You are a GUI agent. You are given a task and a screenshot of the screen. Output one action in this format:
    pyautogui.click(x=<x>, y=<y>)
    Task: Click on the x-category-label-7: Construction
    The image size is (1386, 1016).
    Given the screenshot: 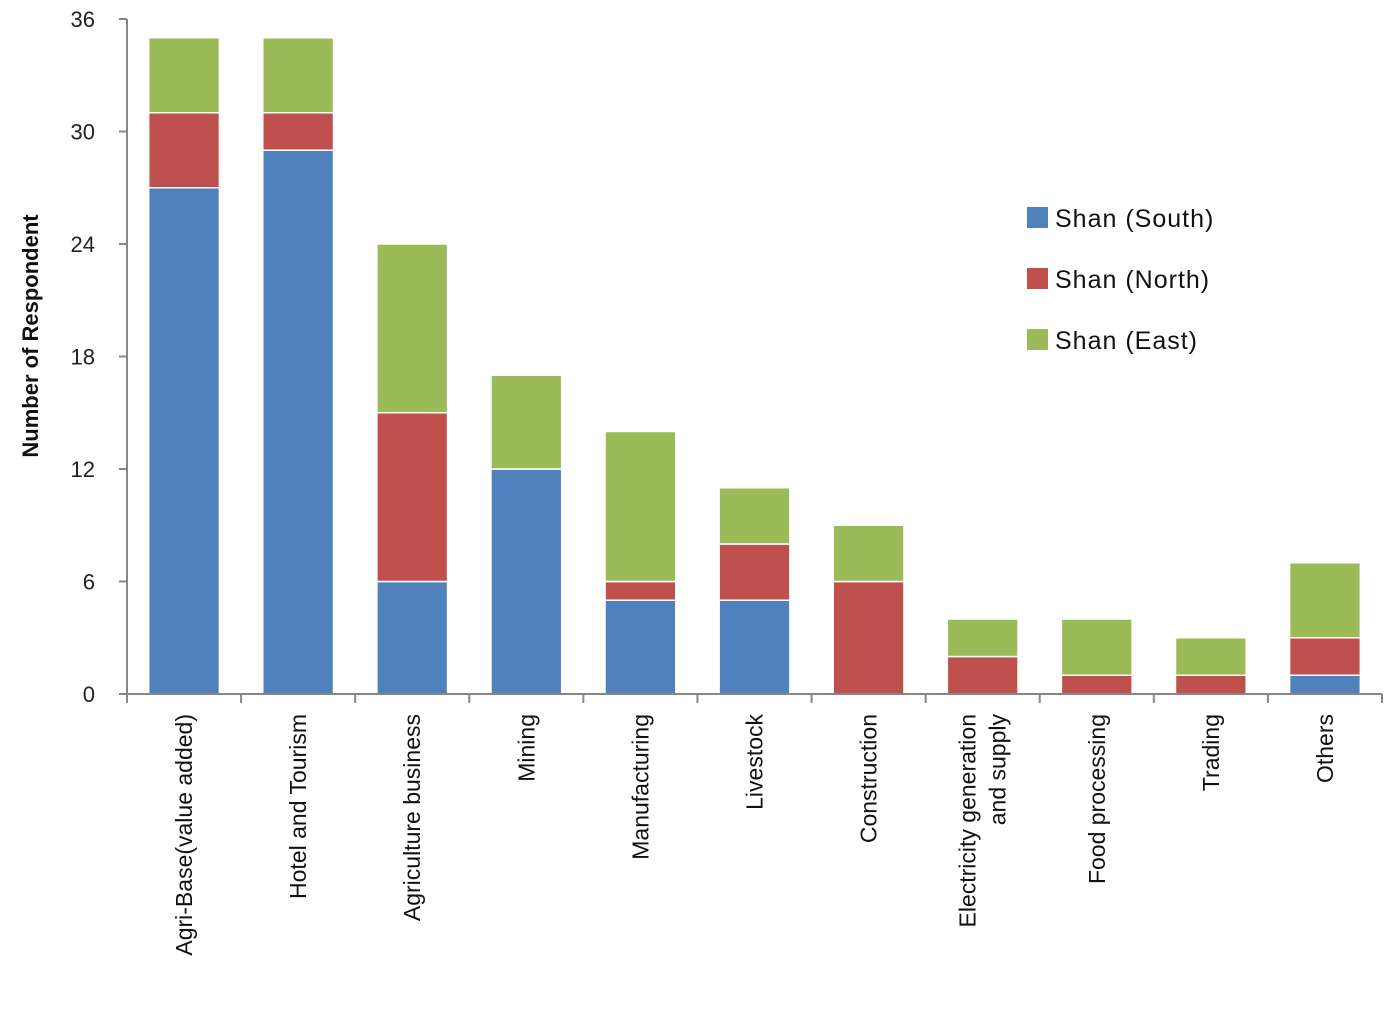 What is the action you would take?
    pyautogui.click(x=869, y=778)
    